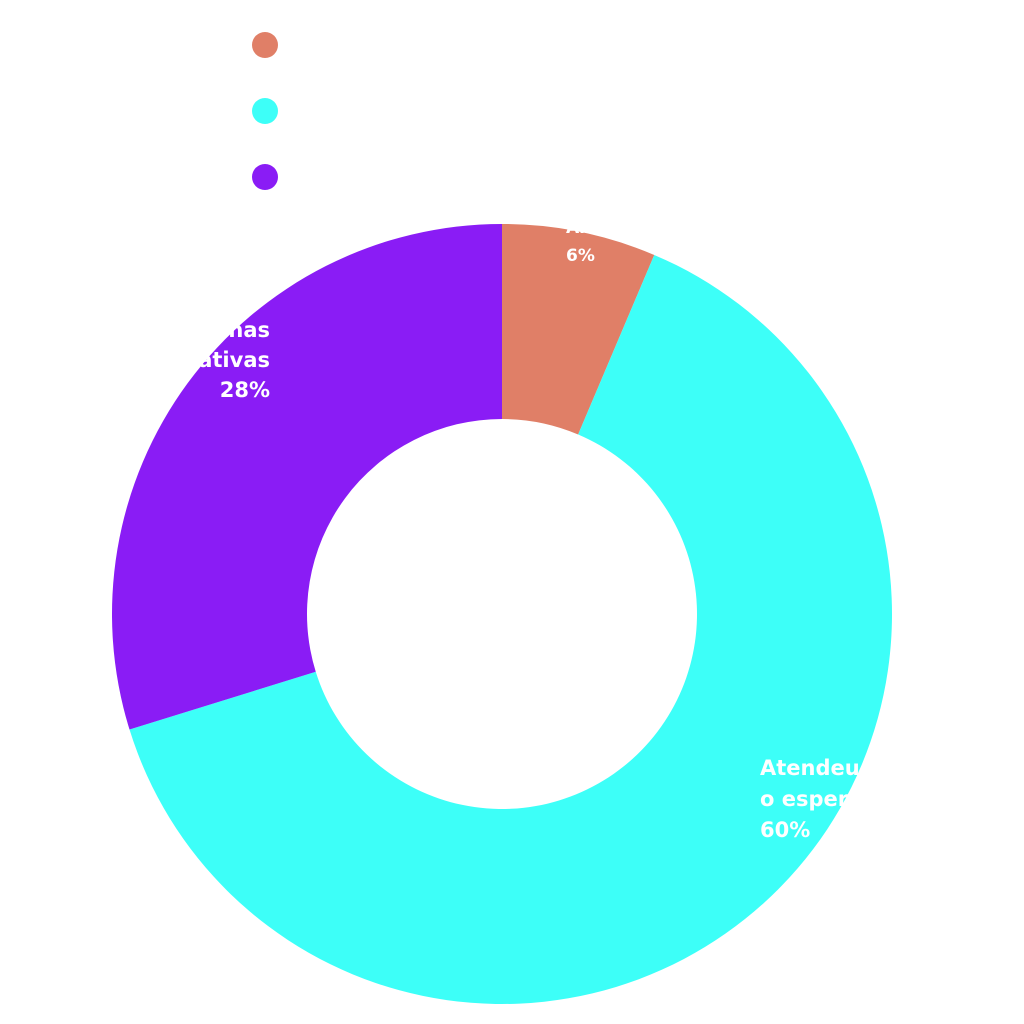  What do you see at coordinates (785, 830) in the screenshot?
I see `slice-label-as-expected-line: 60%` at bounding box center [785, 830].